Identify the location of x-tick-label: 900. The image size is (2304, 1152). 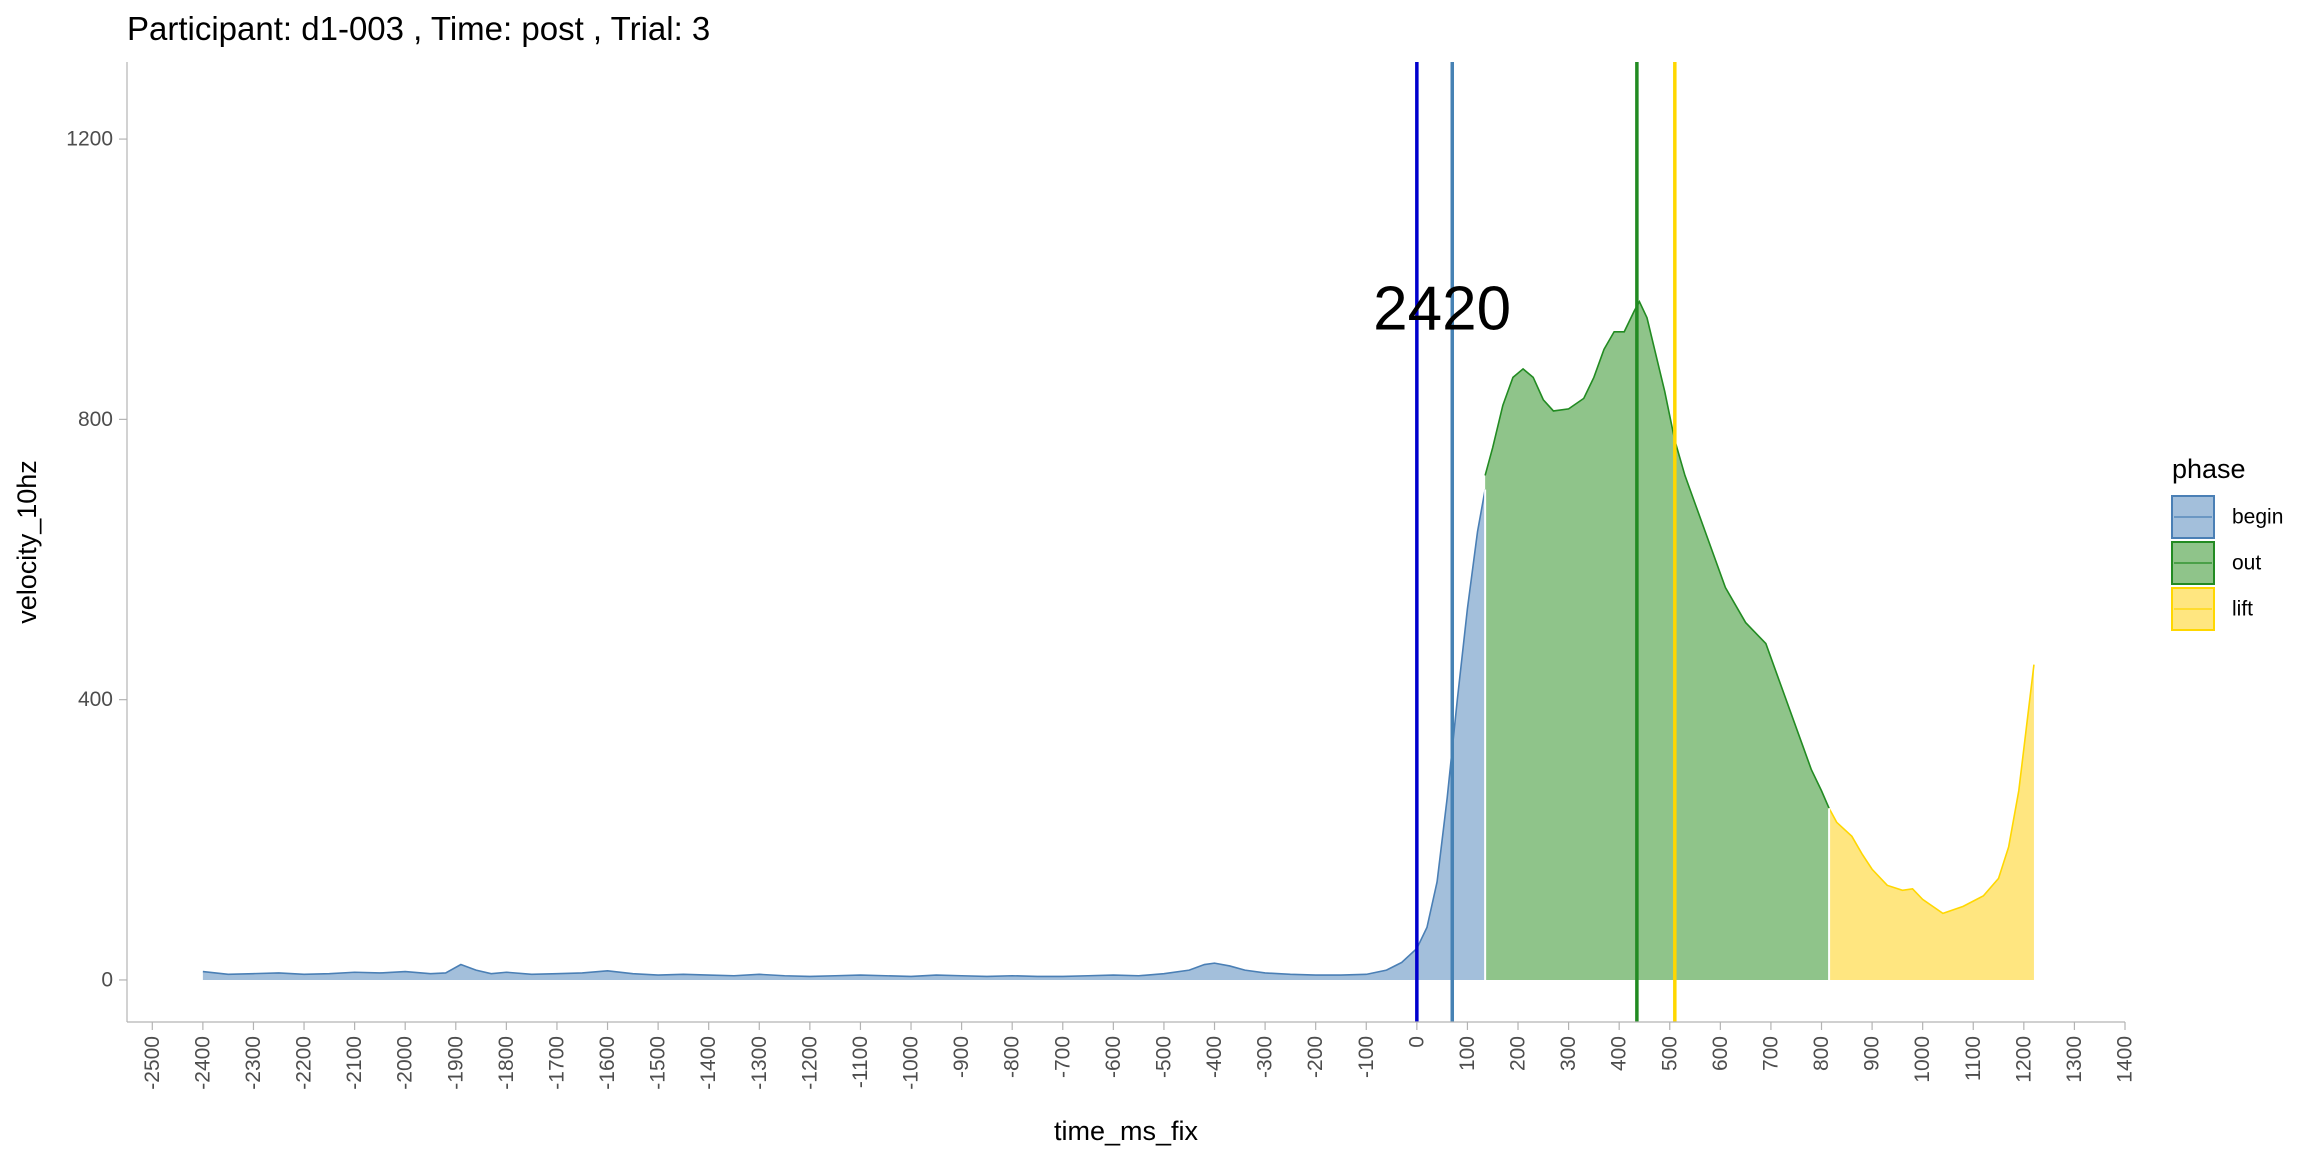
(1872, 1053).